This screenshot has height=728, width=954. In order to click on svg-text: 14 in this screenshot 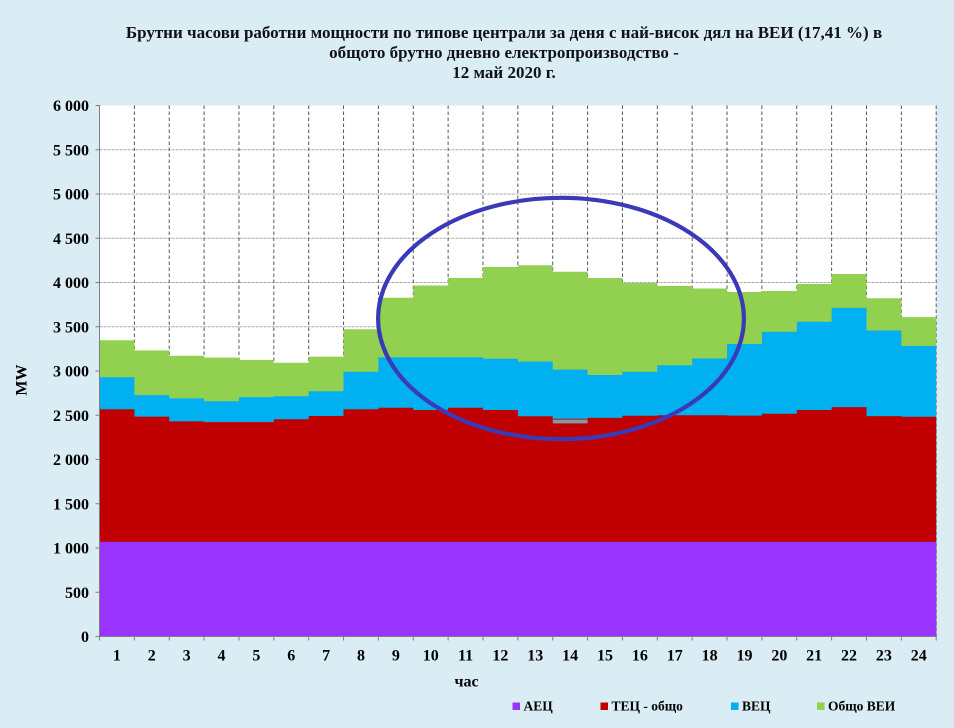, I will do `click(570, 656)`.